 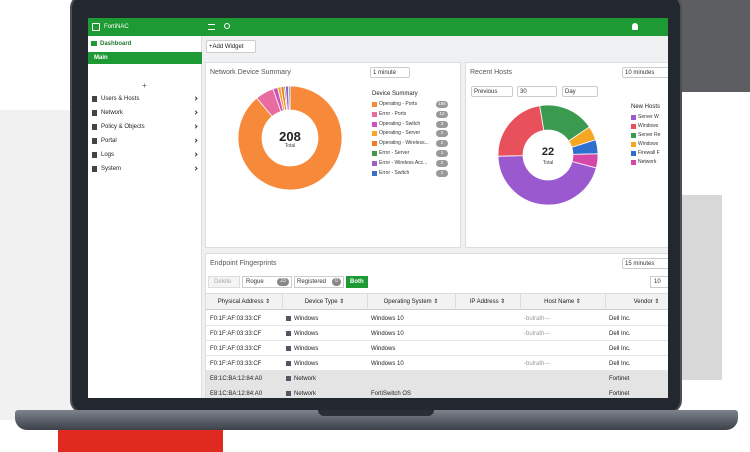 I want to click on legend-label: Error - Switch, so click(x=394, y=172).